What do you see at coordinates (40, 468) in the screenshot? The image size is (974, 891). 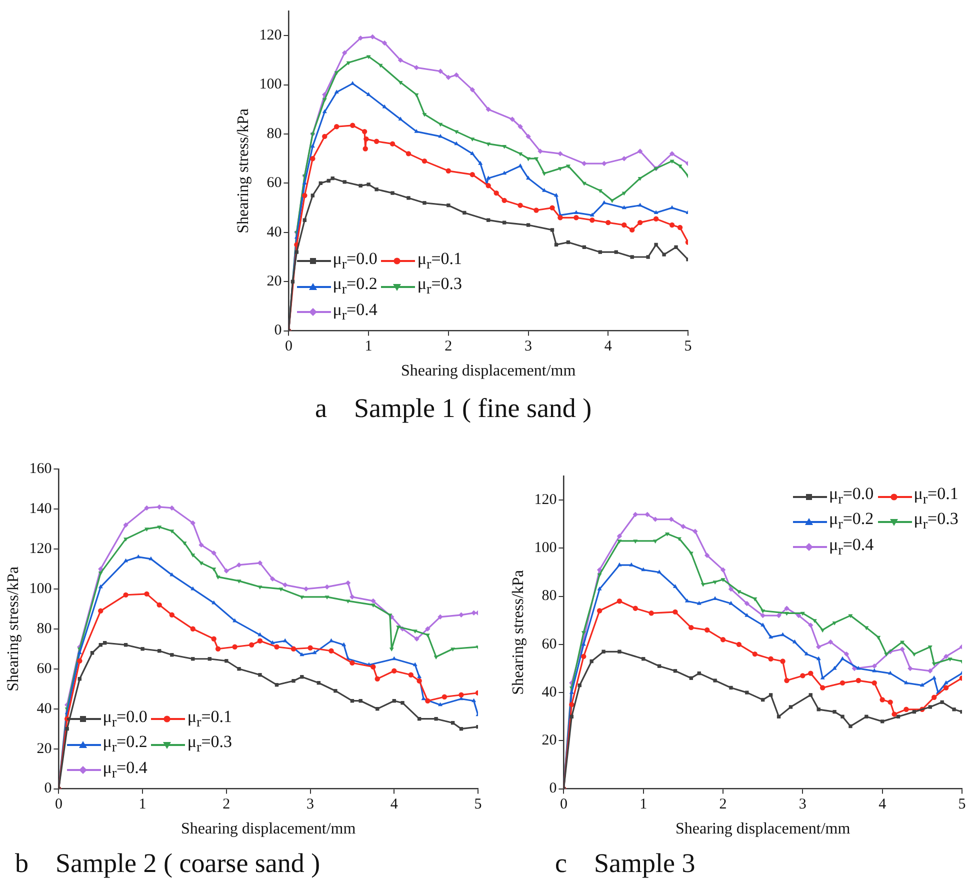 I see `y-tick-label: 160` at bounding box center [40, 468].